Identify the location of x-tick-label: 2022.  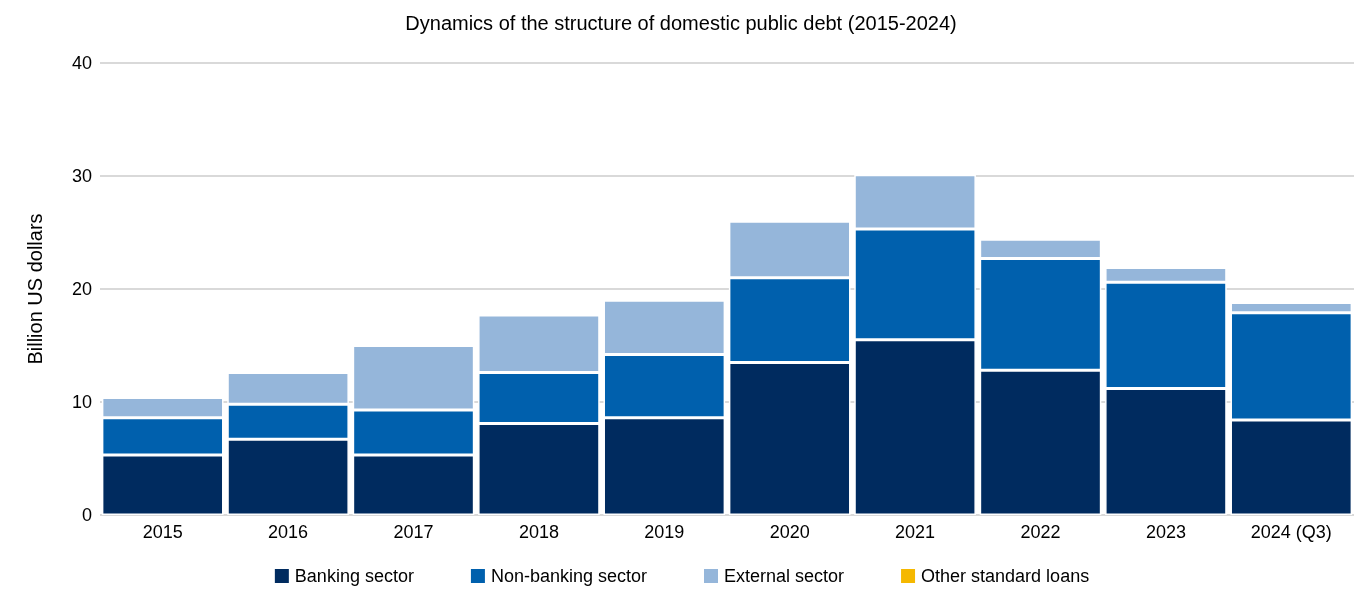
(1040, 532).